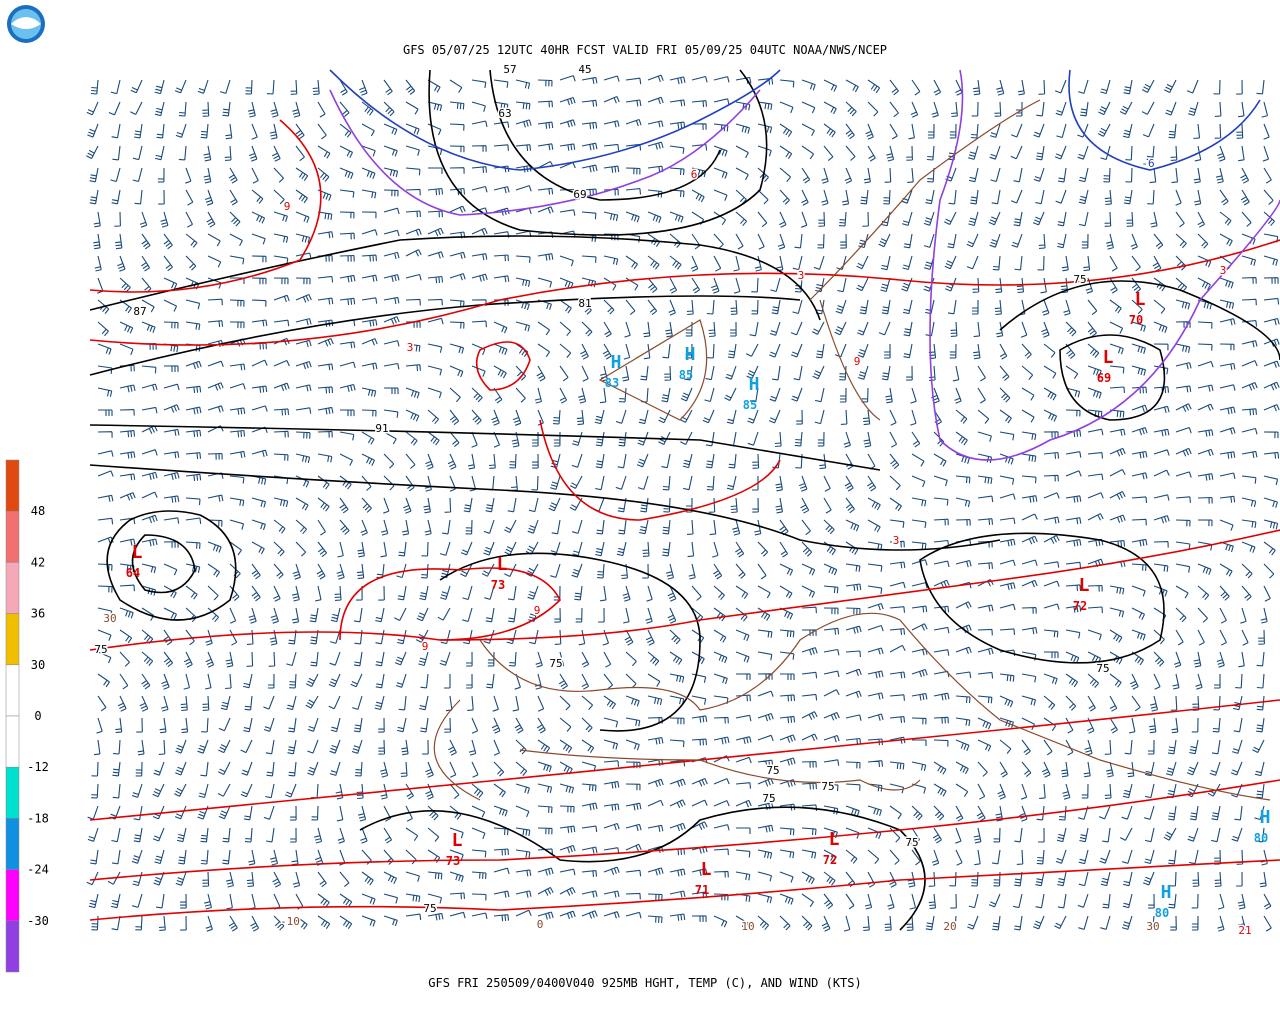  Describe the element at coordinates (12, 639) in the screenshot. I see `colorbar-segment` at that location.